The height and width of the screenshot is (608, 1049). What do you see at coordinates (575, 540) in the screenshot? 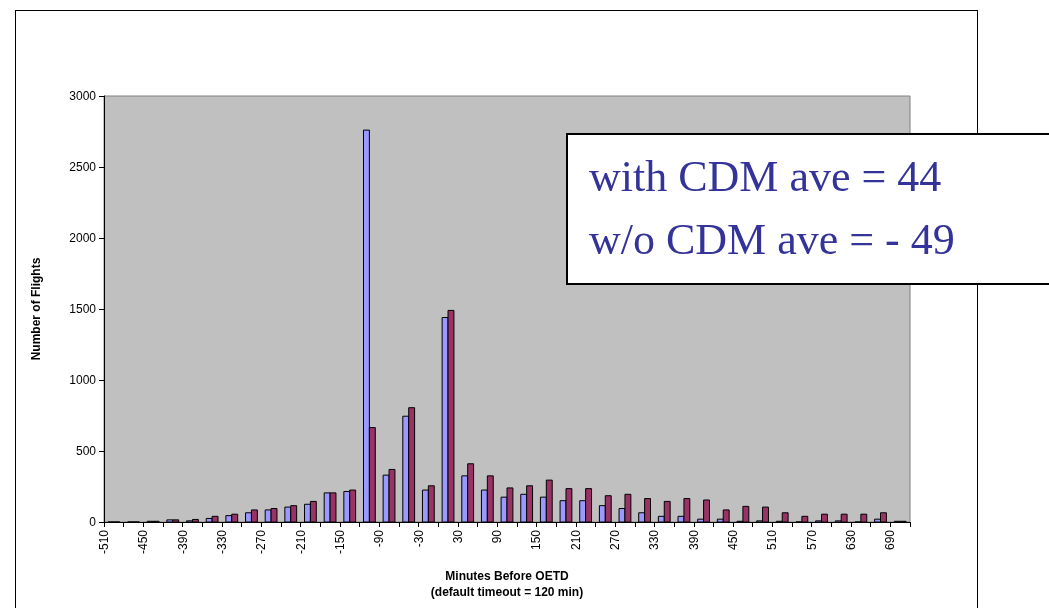
I see `x-tick-label: 210` at bounding box center [575, 540].